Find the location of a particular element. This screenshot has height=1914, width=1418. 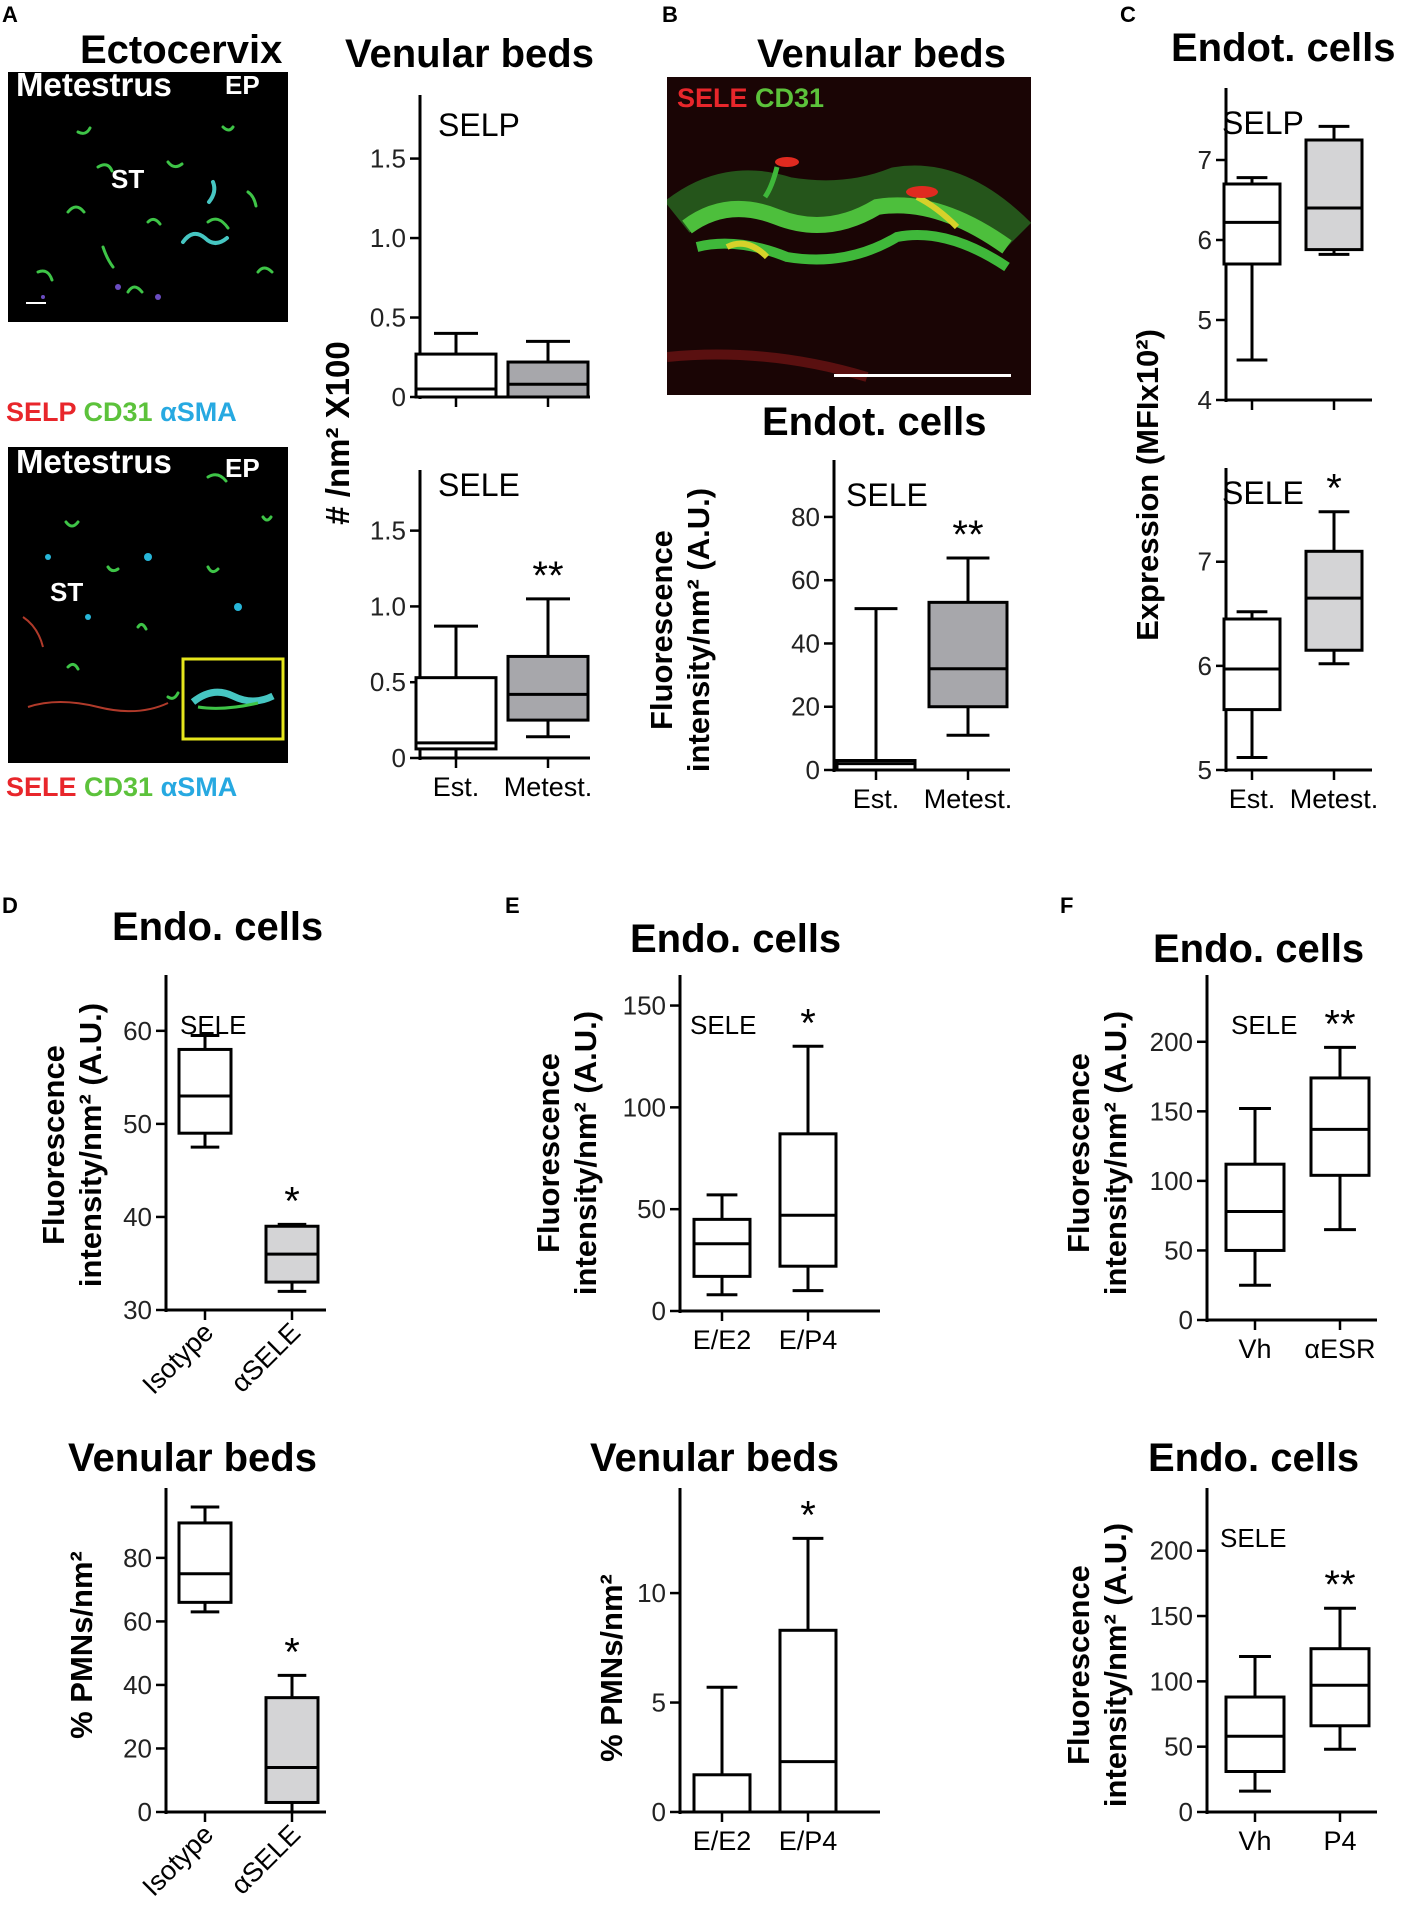

box-plot-a-sele: 0 0.5 1.0 1.5 SELE ** Est. Metest. is located at coordinates (481, 634).